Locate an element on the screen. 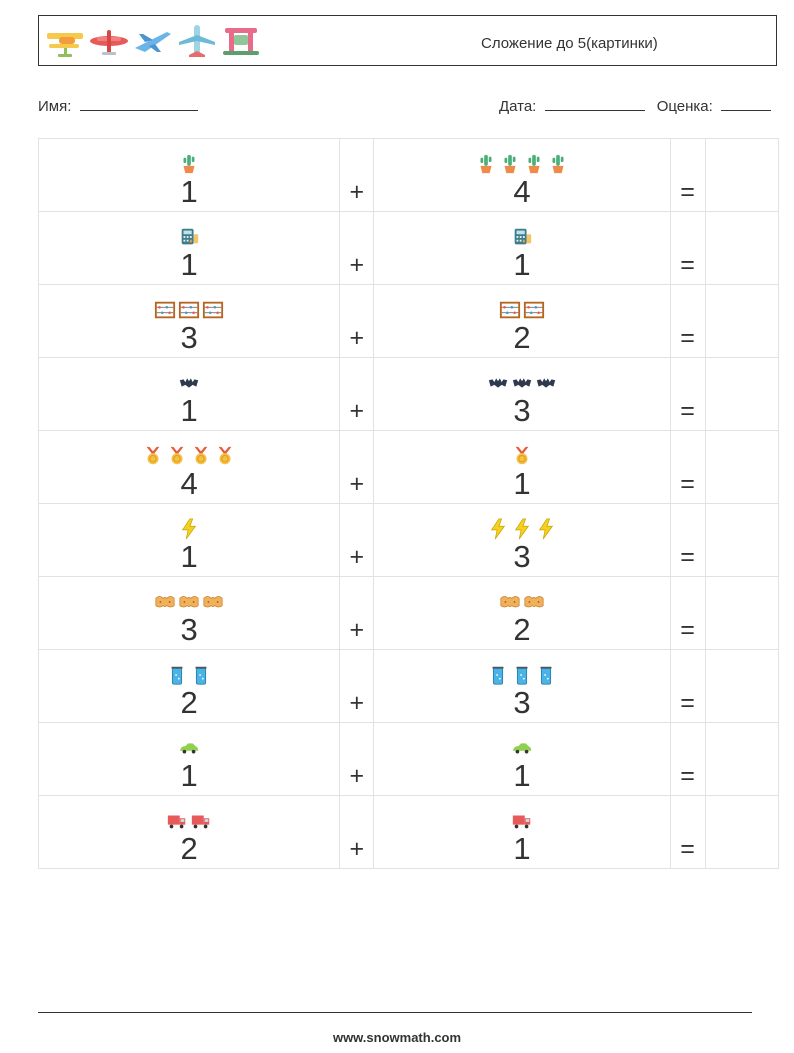  beaker-icon is located at coordinates (546, 675).